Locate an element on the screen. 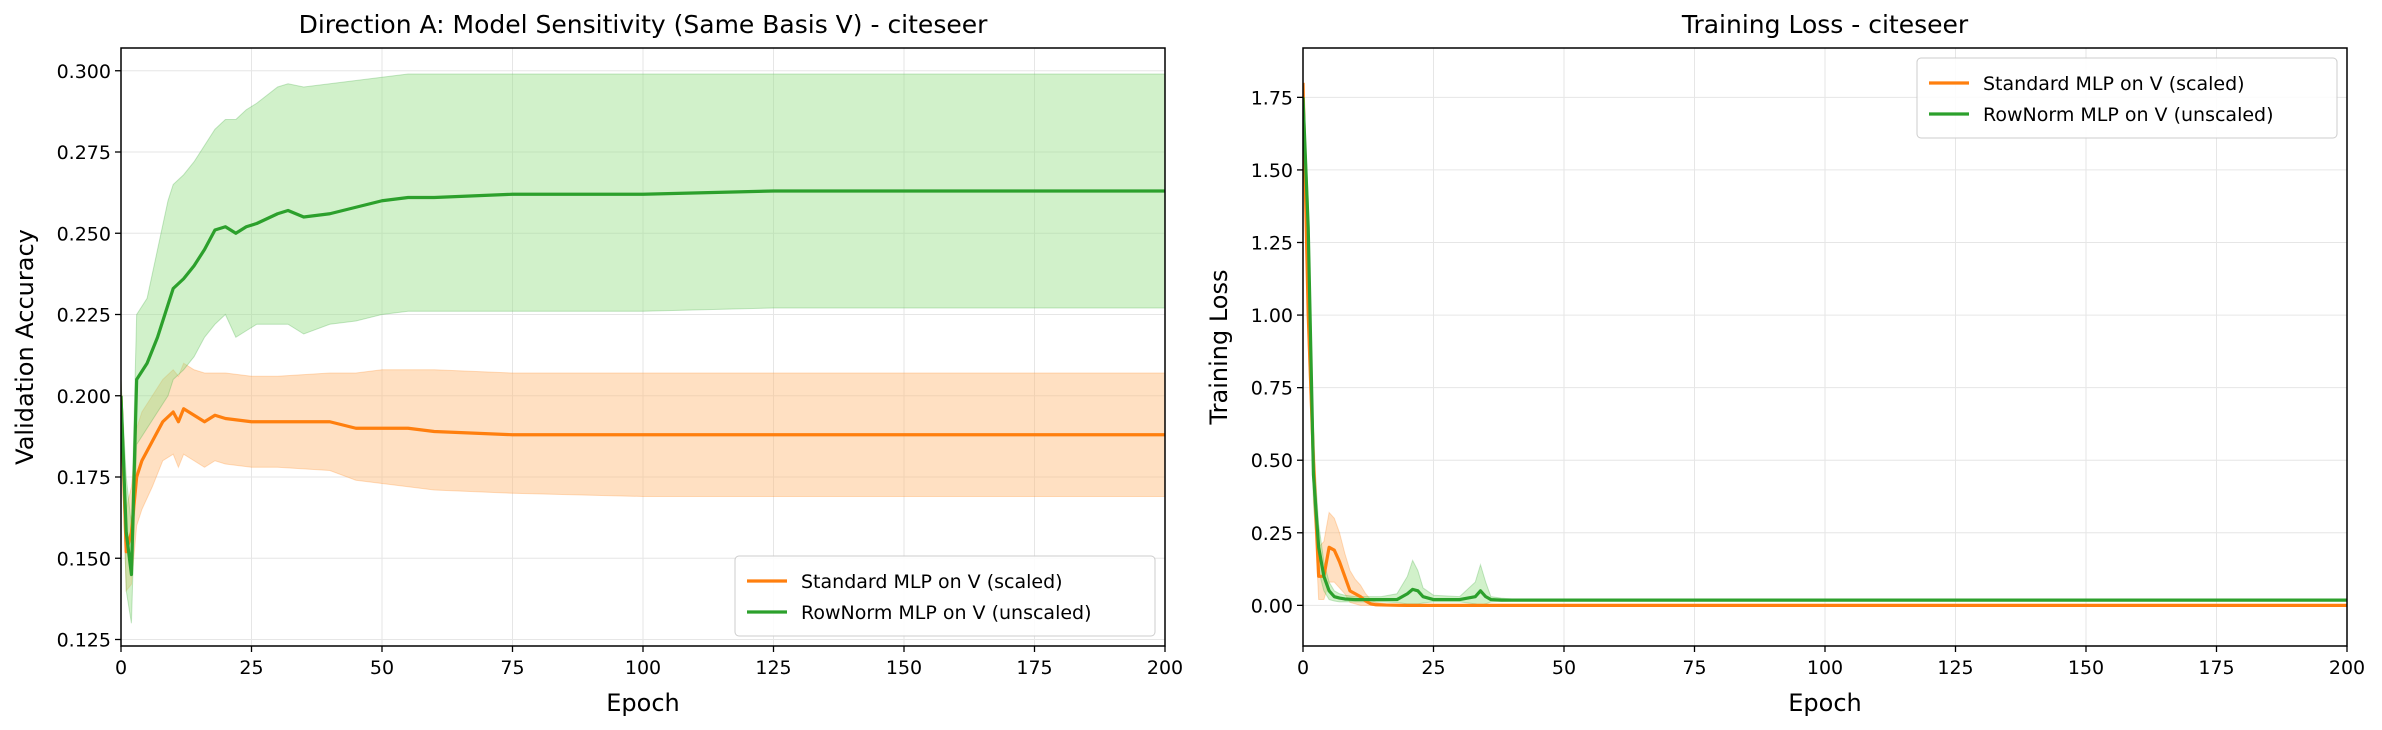 The height and width of the screenshot is (730, 2382). y-tick-label: 1.75 is located at coordinates (1272, 98).